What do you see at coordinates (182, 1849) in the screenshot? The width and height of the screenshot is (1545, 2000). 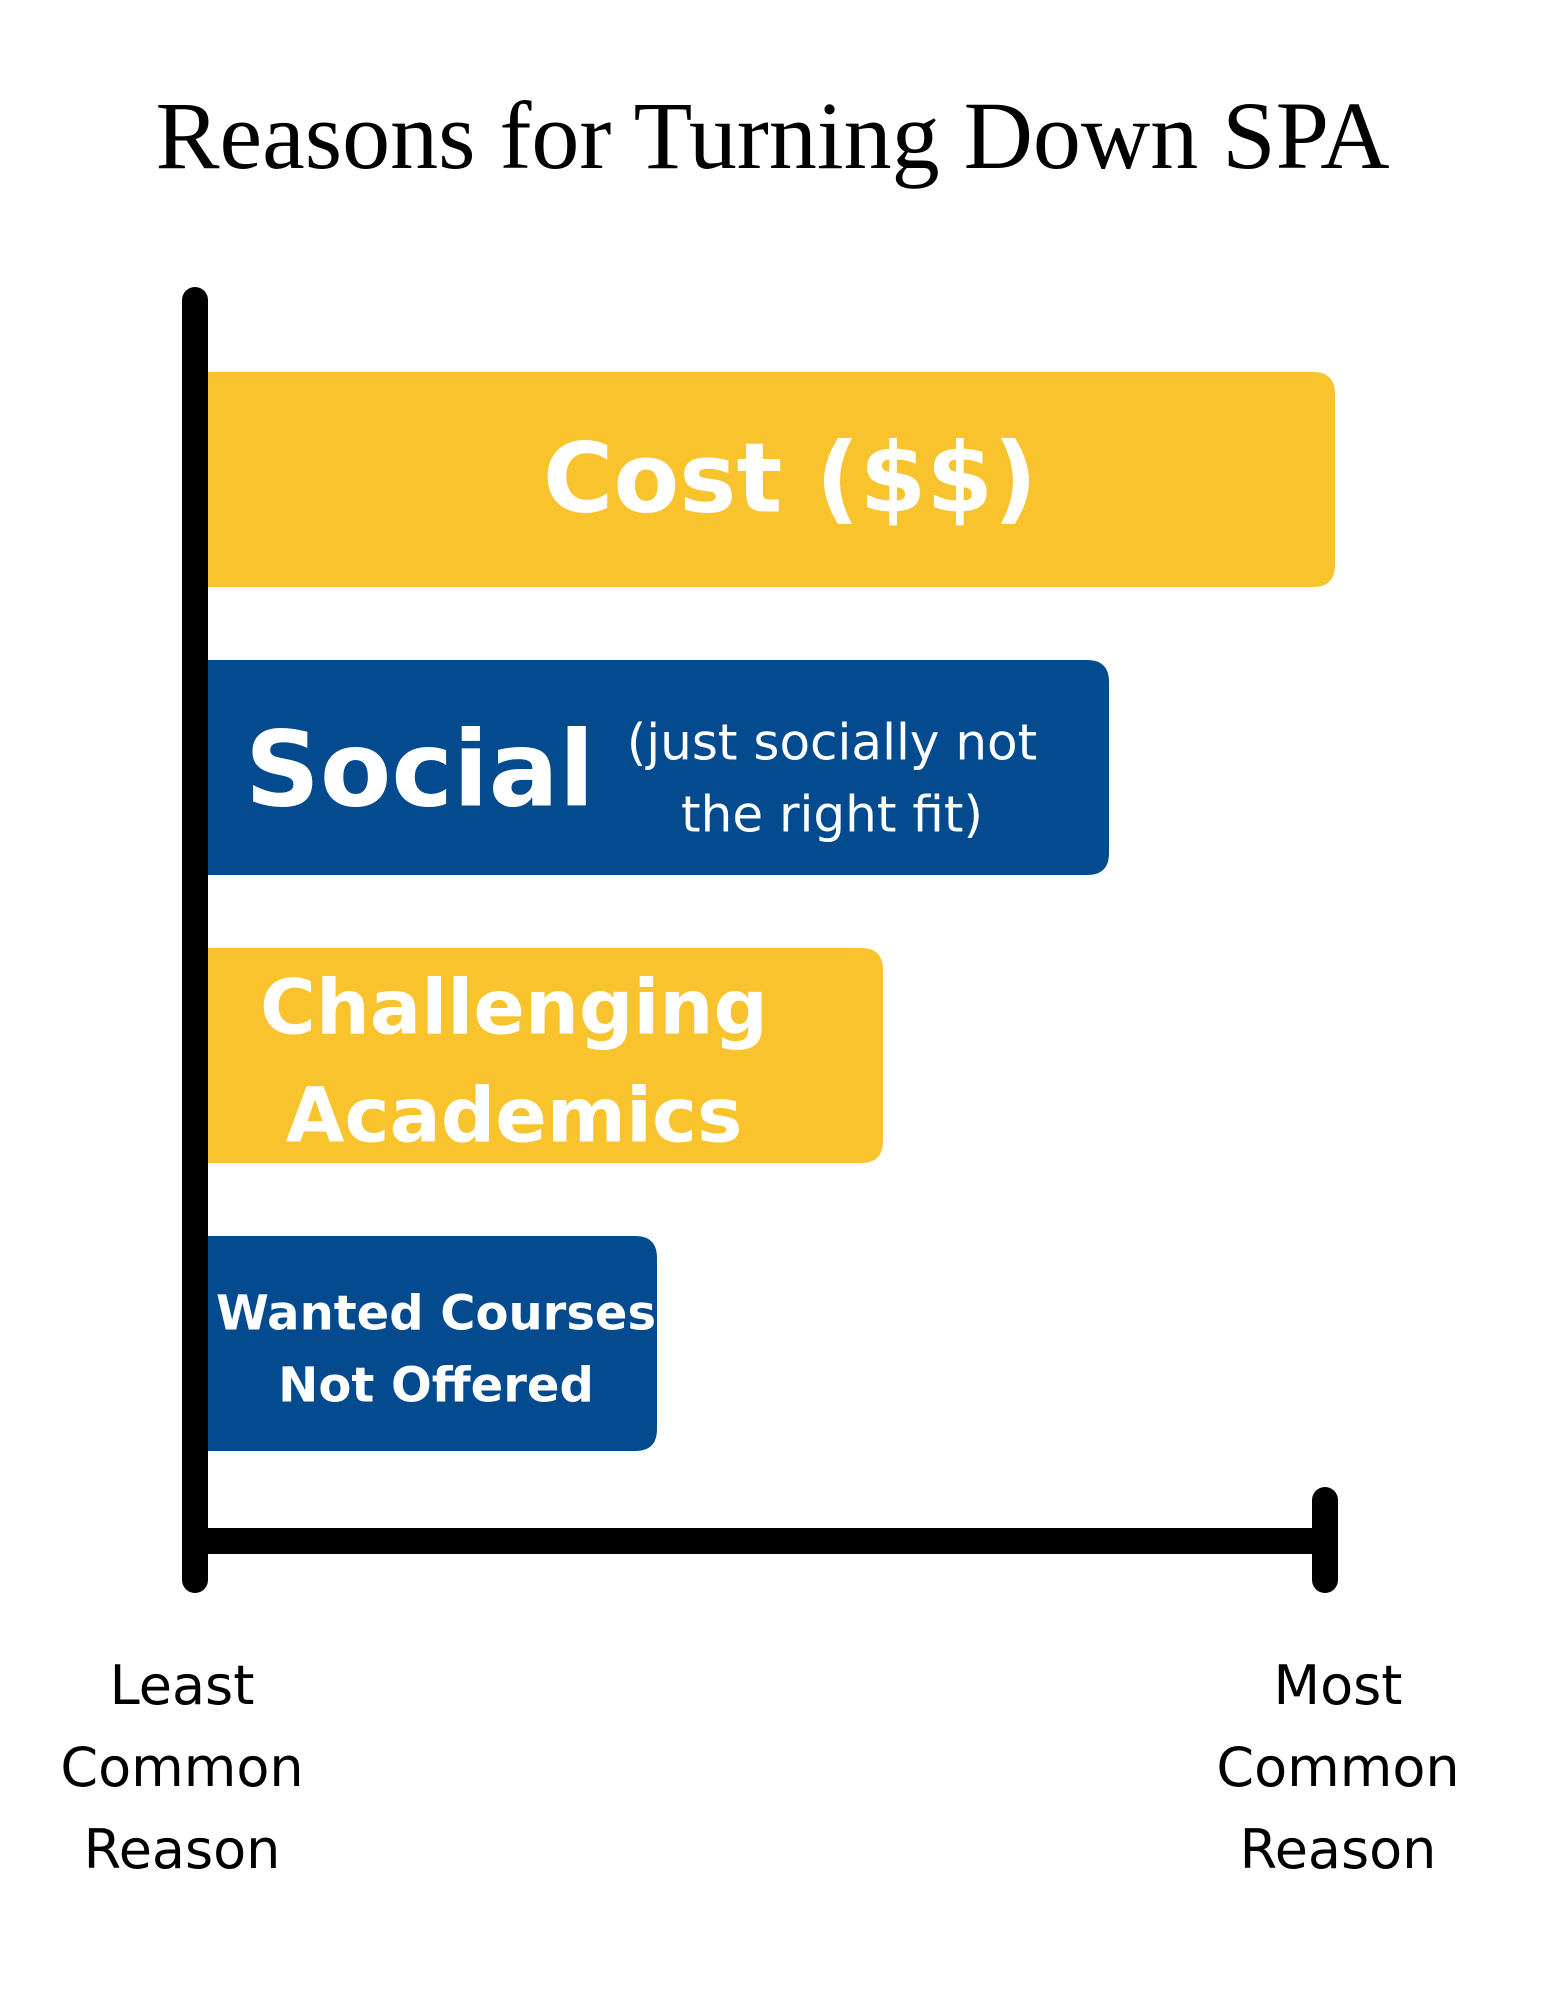 I see `x-axis-min-label-line: Reason` at bounding box center [182, 1849].